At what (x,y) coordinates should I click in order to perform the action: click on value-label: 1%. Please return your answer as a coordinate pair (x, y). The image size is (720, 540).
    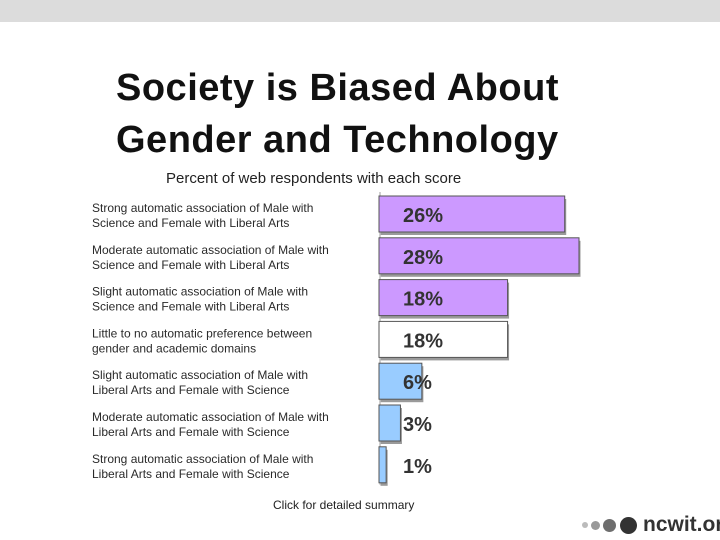
    Looking at the image, I should click on (417, 467).